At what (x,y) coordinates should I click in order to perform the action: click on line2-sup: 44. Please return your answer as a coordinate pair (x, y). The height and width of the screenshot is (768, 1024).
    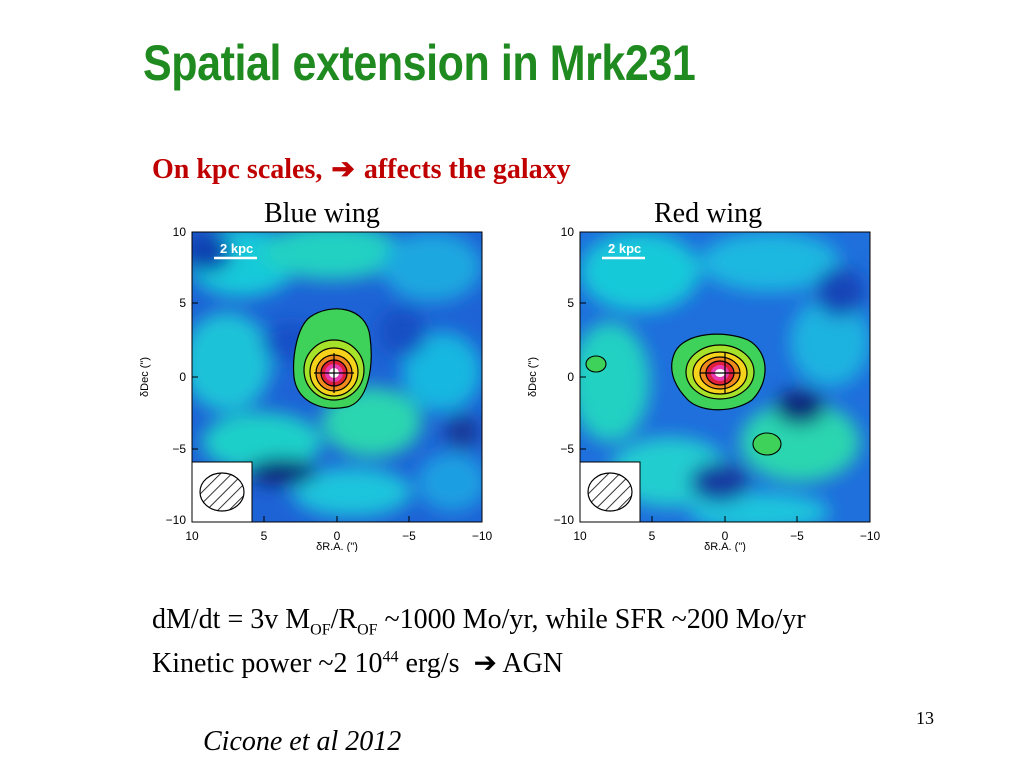
    Looking at the image, I should click on (390, 657).